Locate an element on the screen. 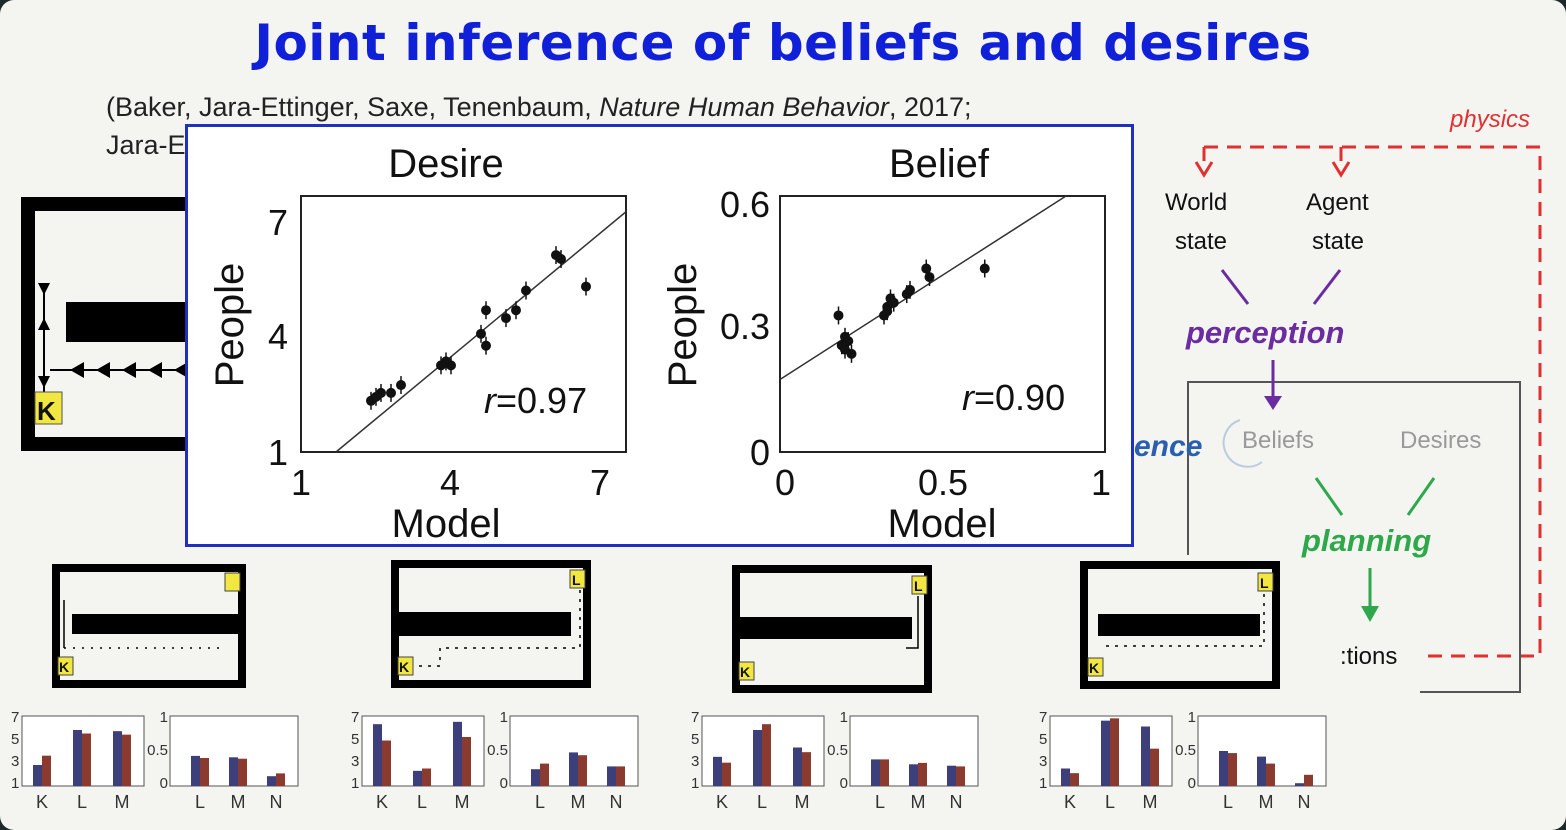 This screenshot has width=1566, height=830. belief-r-symbol: r is located at coordinates (969, 397).